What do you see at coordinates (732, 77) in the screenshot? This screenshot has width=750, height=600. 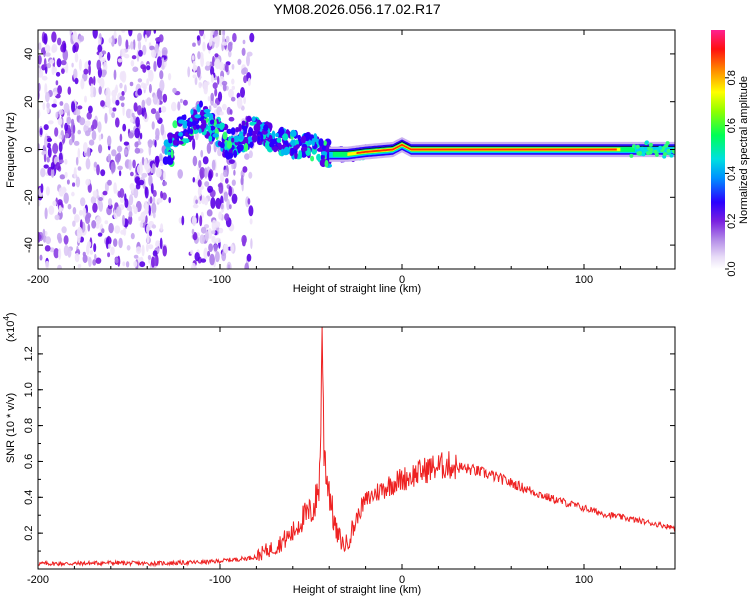 I see `colorbar-tick-label: 0.8` at bounding box center [732, 77].